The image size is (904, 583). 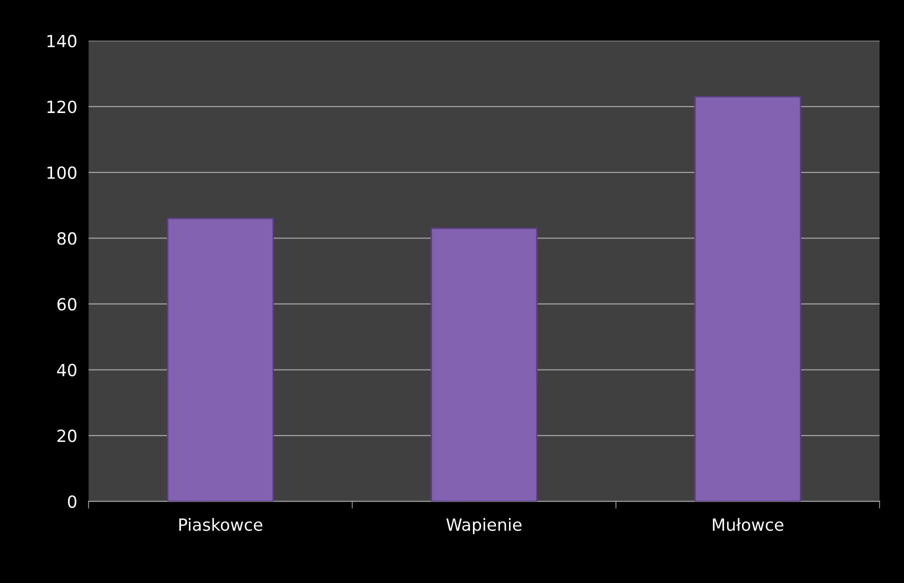 I want to click on y-tick-label: 80, so click(x=66, y=238).